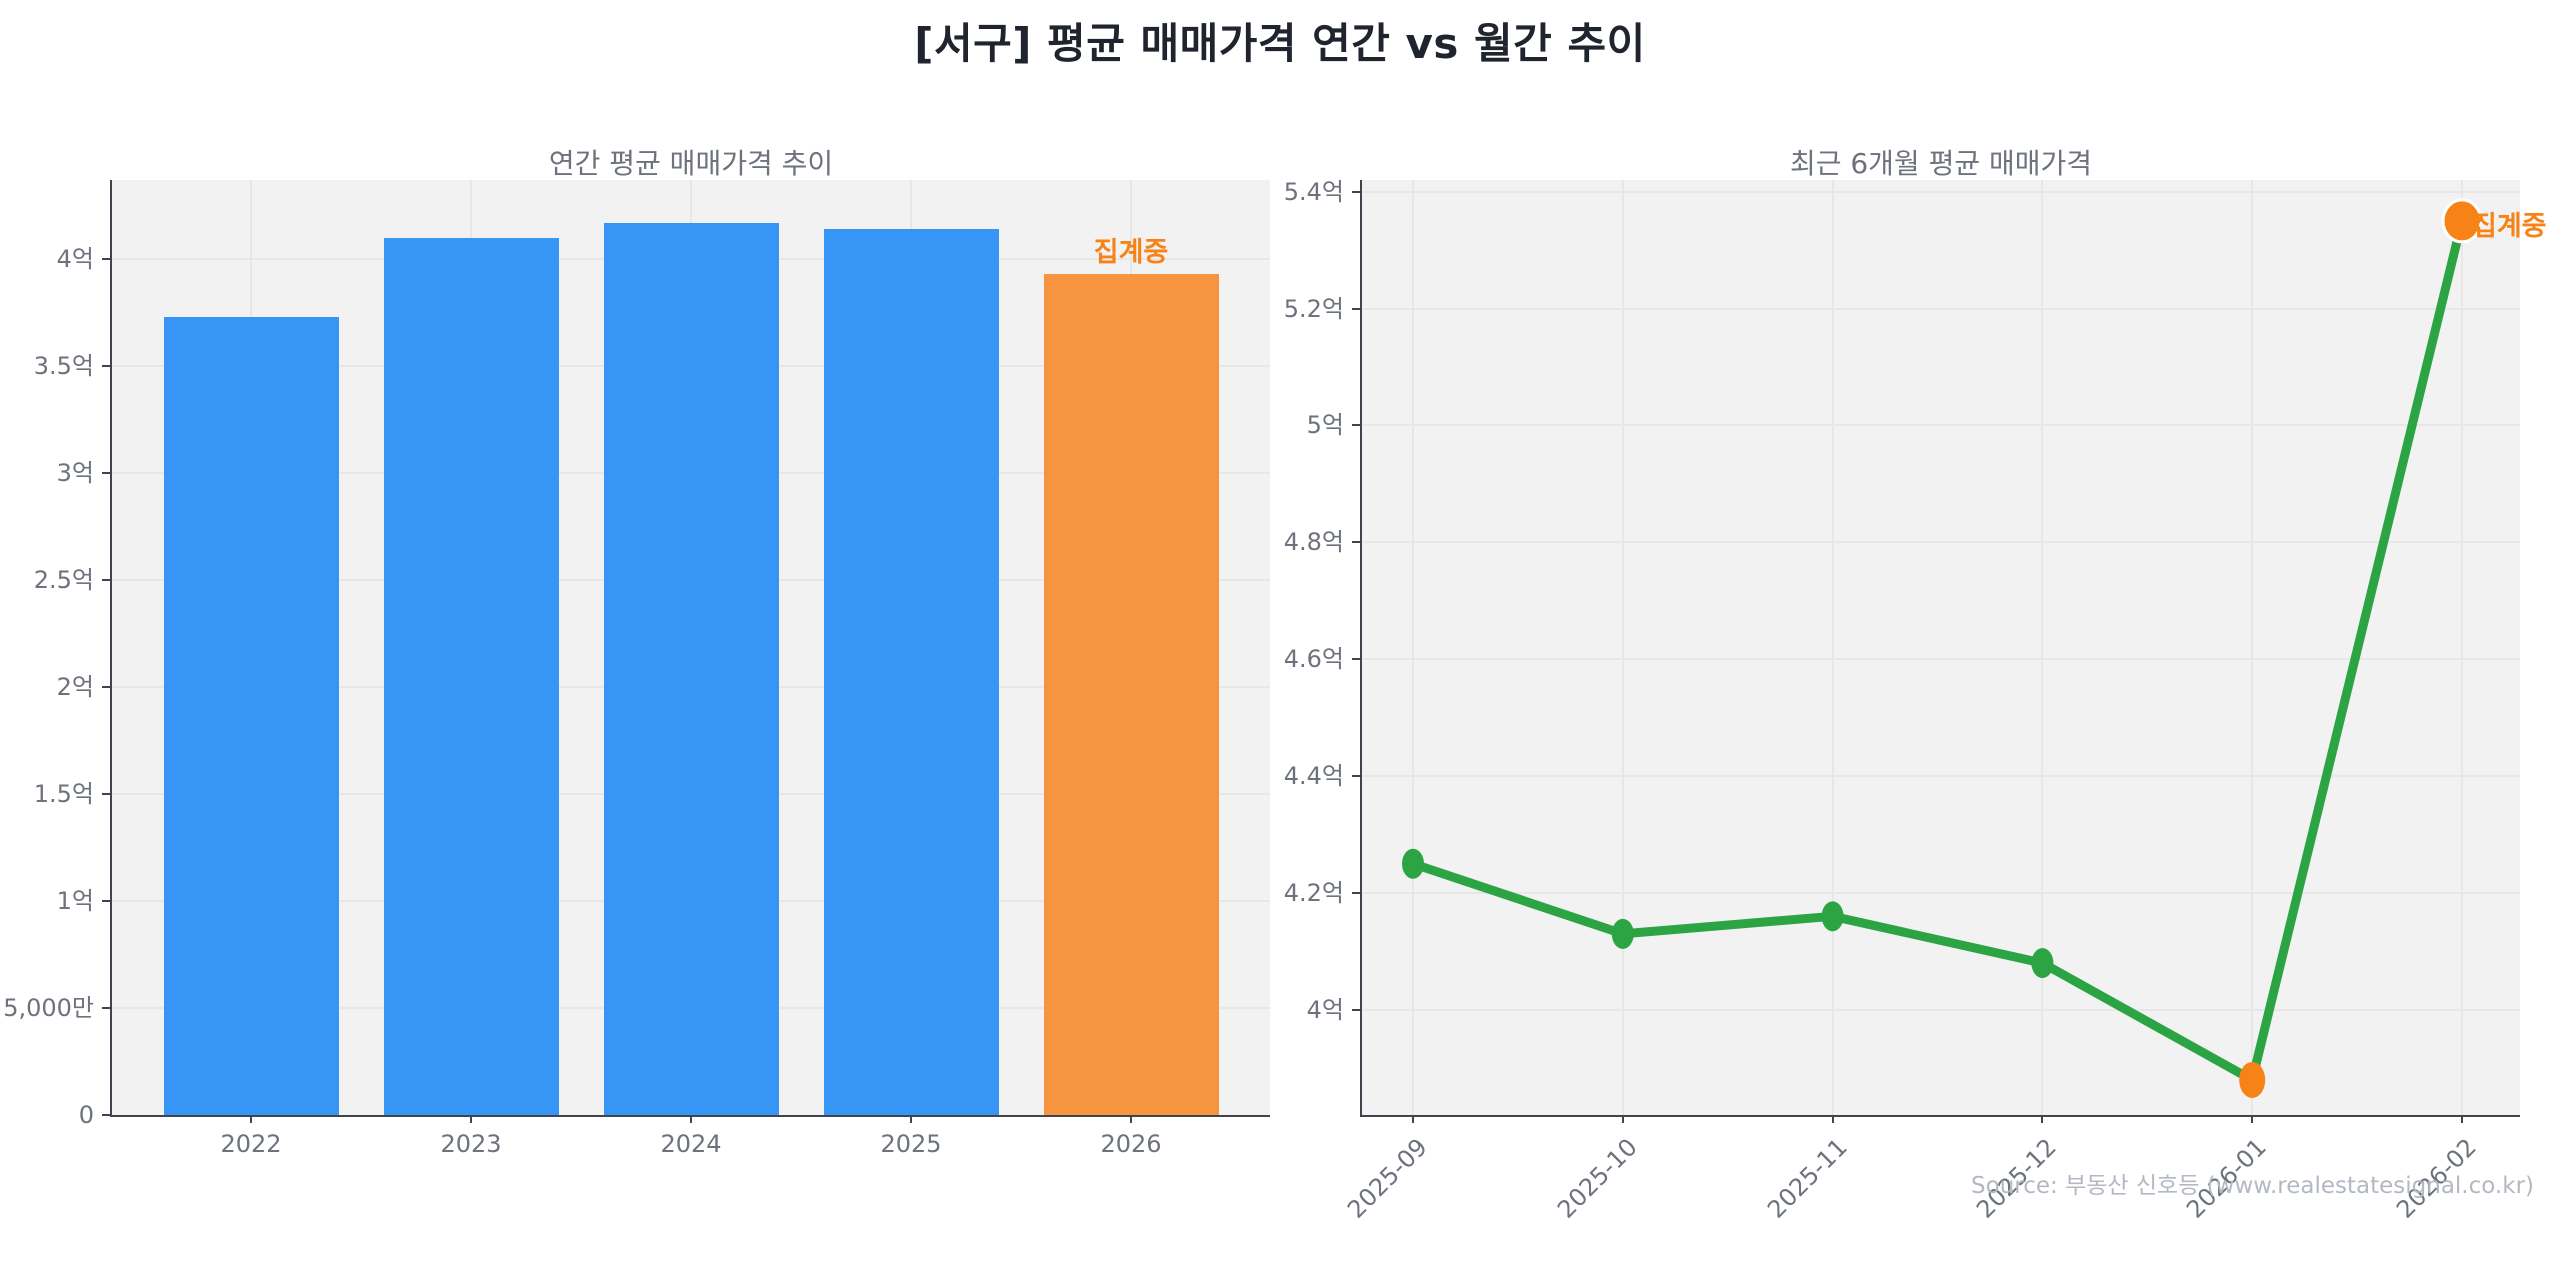 Image resolution: width=2560 pixels, height=1266 pixels. Describe the element at coordinates (86, 1115) in the screenshot. I see `y-tick-label: 0` at that location.